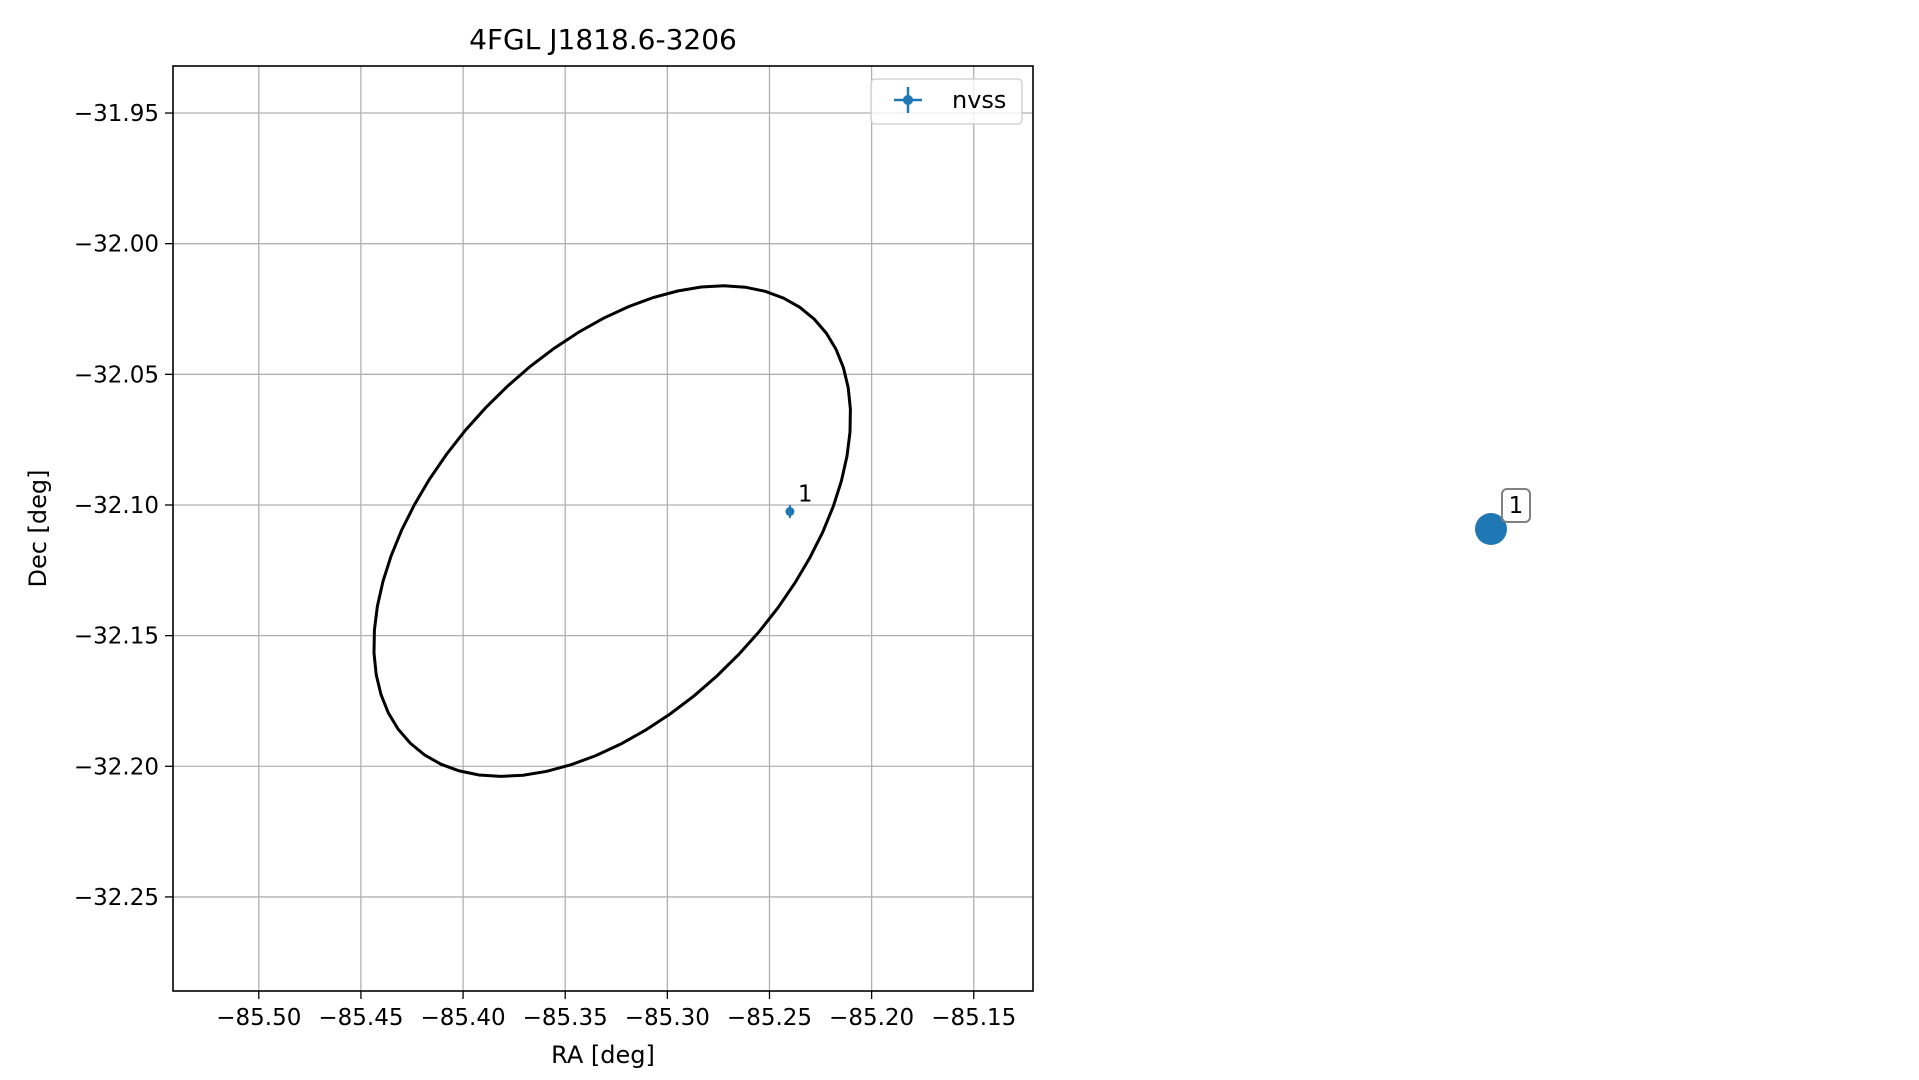 Image resolution: width=1919 pixels, height=1080 pixels. Describe the element at coordinates (603, 1055) in the screenshot. I see `x-axis-label: RA [deg]` at that location.